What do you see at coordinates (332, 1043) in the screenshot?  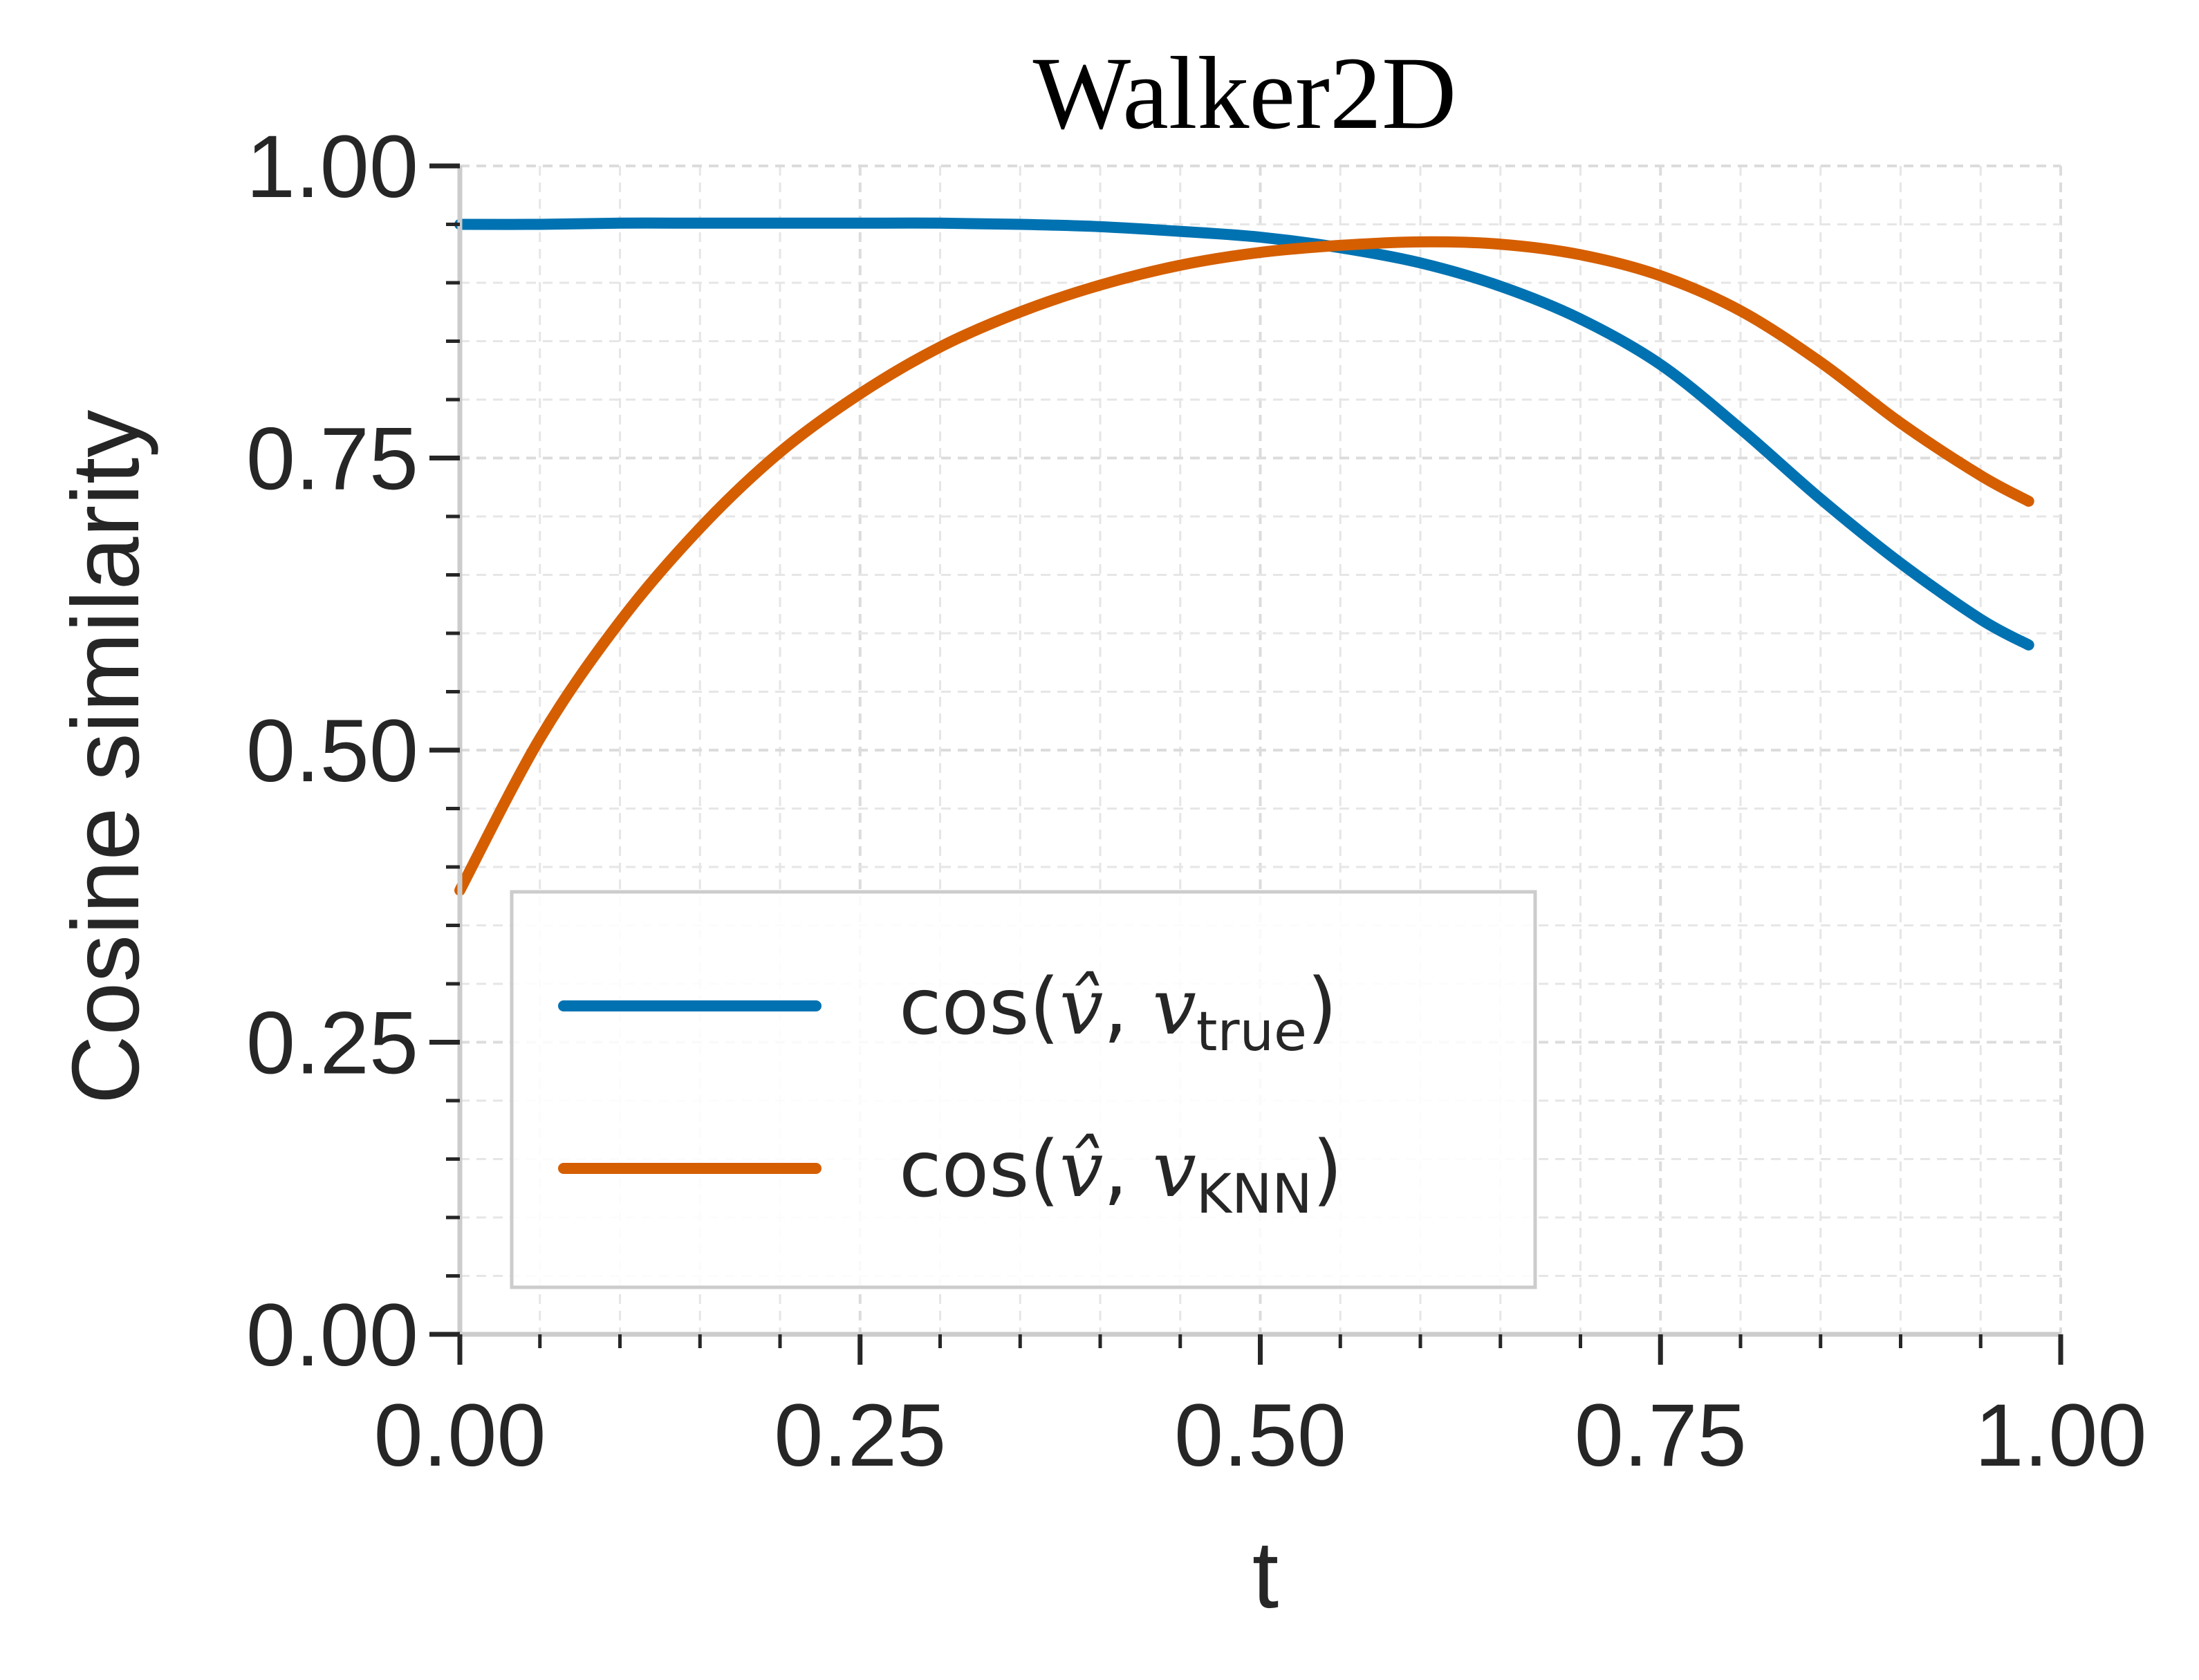 I see `y-tick-label: 0.25` at bounding box center [332, 1043].